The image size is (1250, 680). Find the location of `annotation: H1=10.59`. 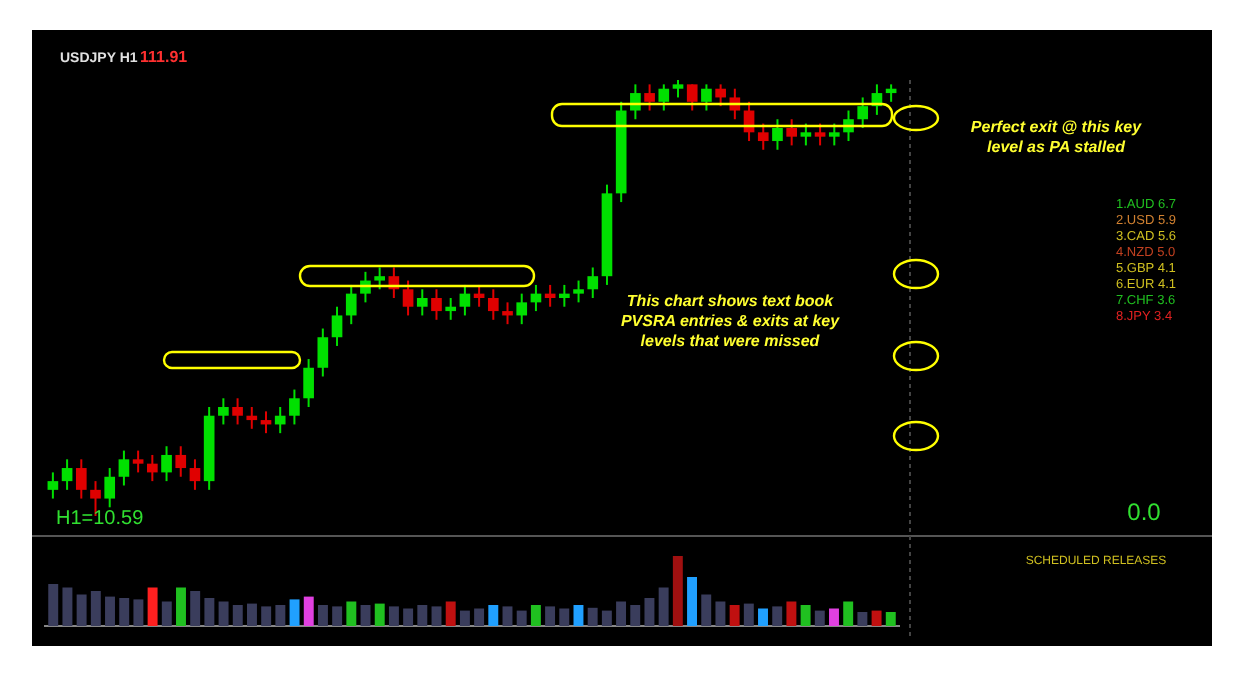

annotation: H1=10.59 is located at coordinates (100, 519).